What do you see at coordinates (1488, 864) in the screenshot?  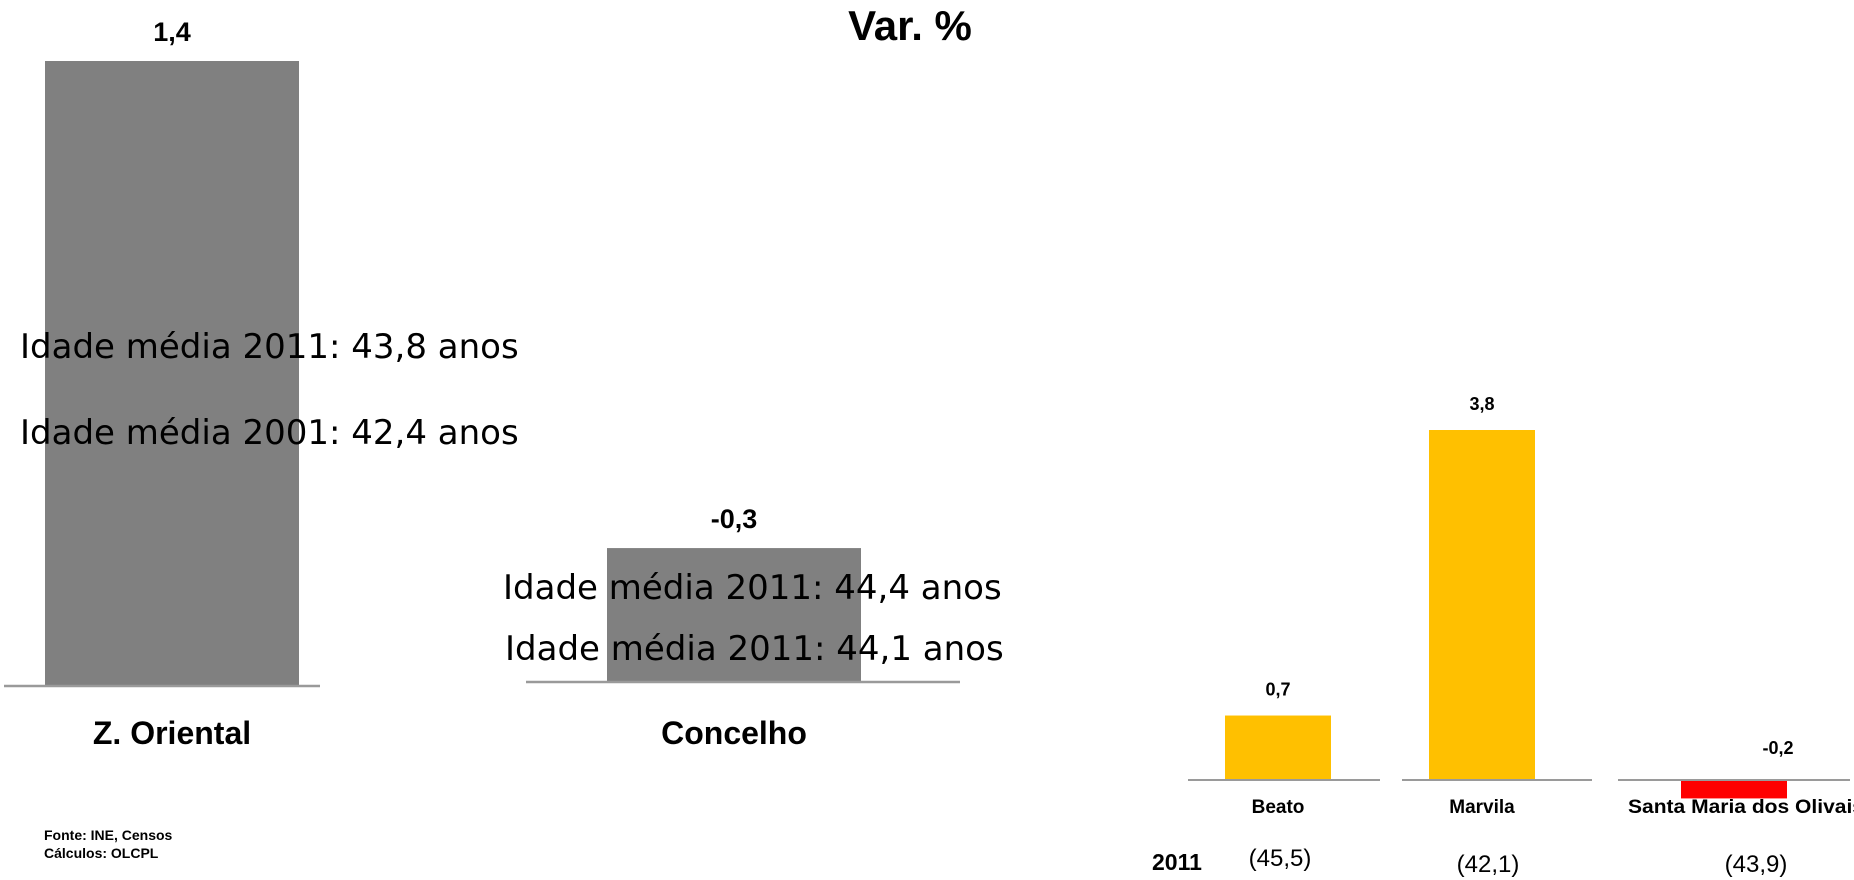 I see `secondary-value-marvila: (42,1)` at bounding box center [1488, 864].